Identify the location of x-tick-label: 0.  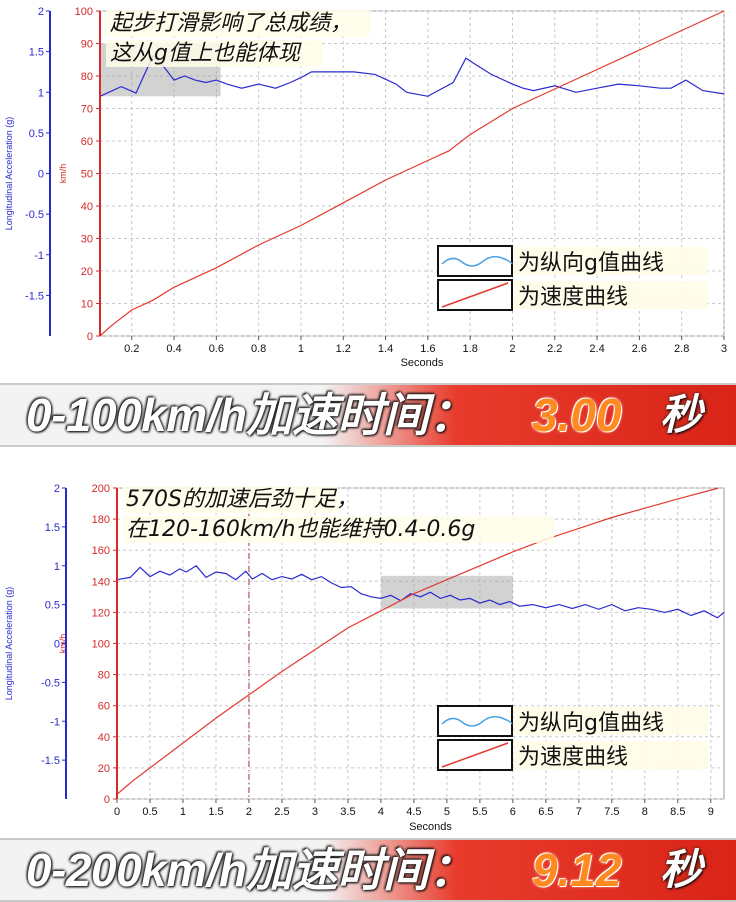
(117, 812).